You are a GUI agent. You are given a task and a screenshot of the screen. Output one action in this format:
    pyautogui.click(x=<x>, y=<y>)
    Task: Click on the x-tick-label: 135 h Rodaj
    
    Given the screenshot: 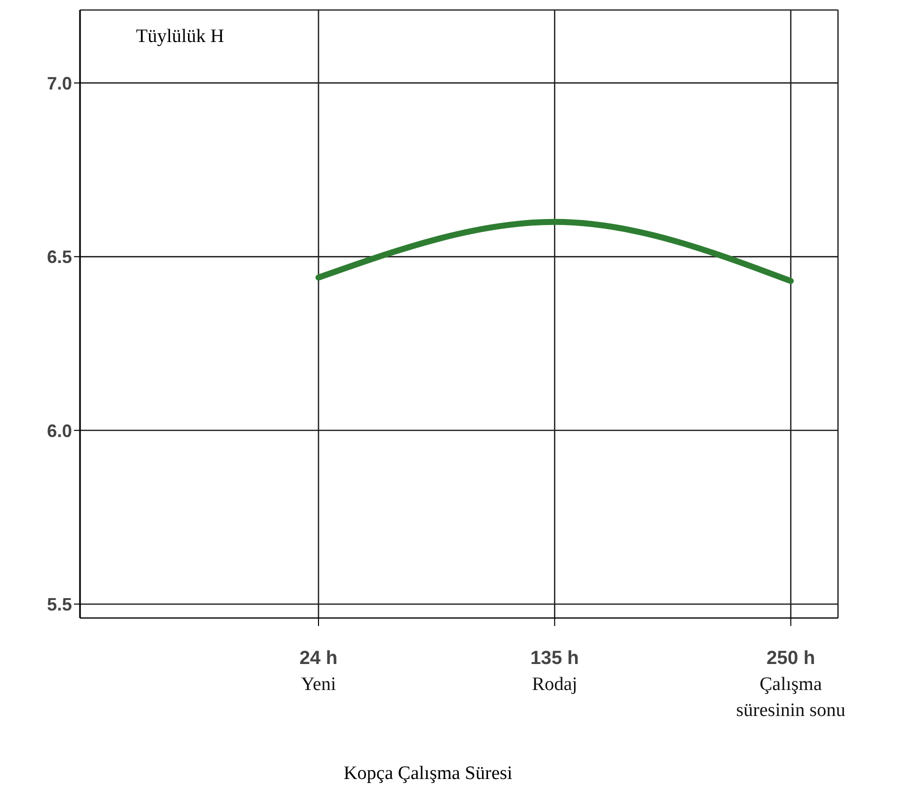 What is the action you would take?
    pyautogui.click(x=554, y=671)
    